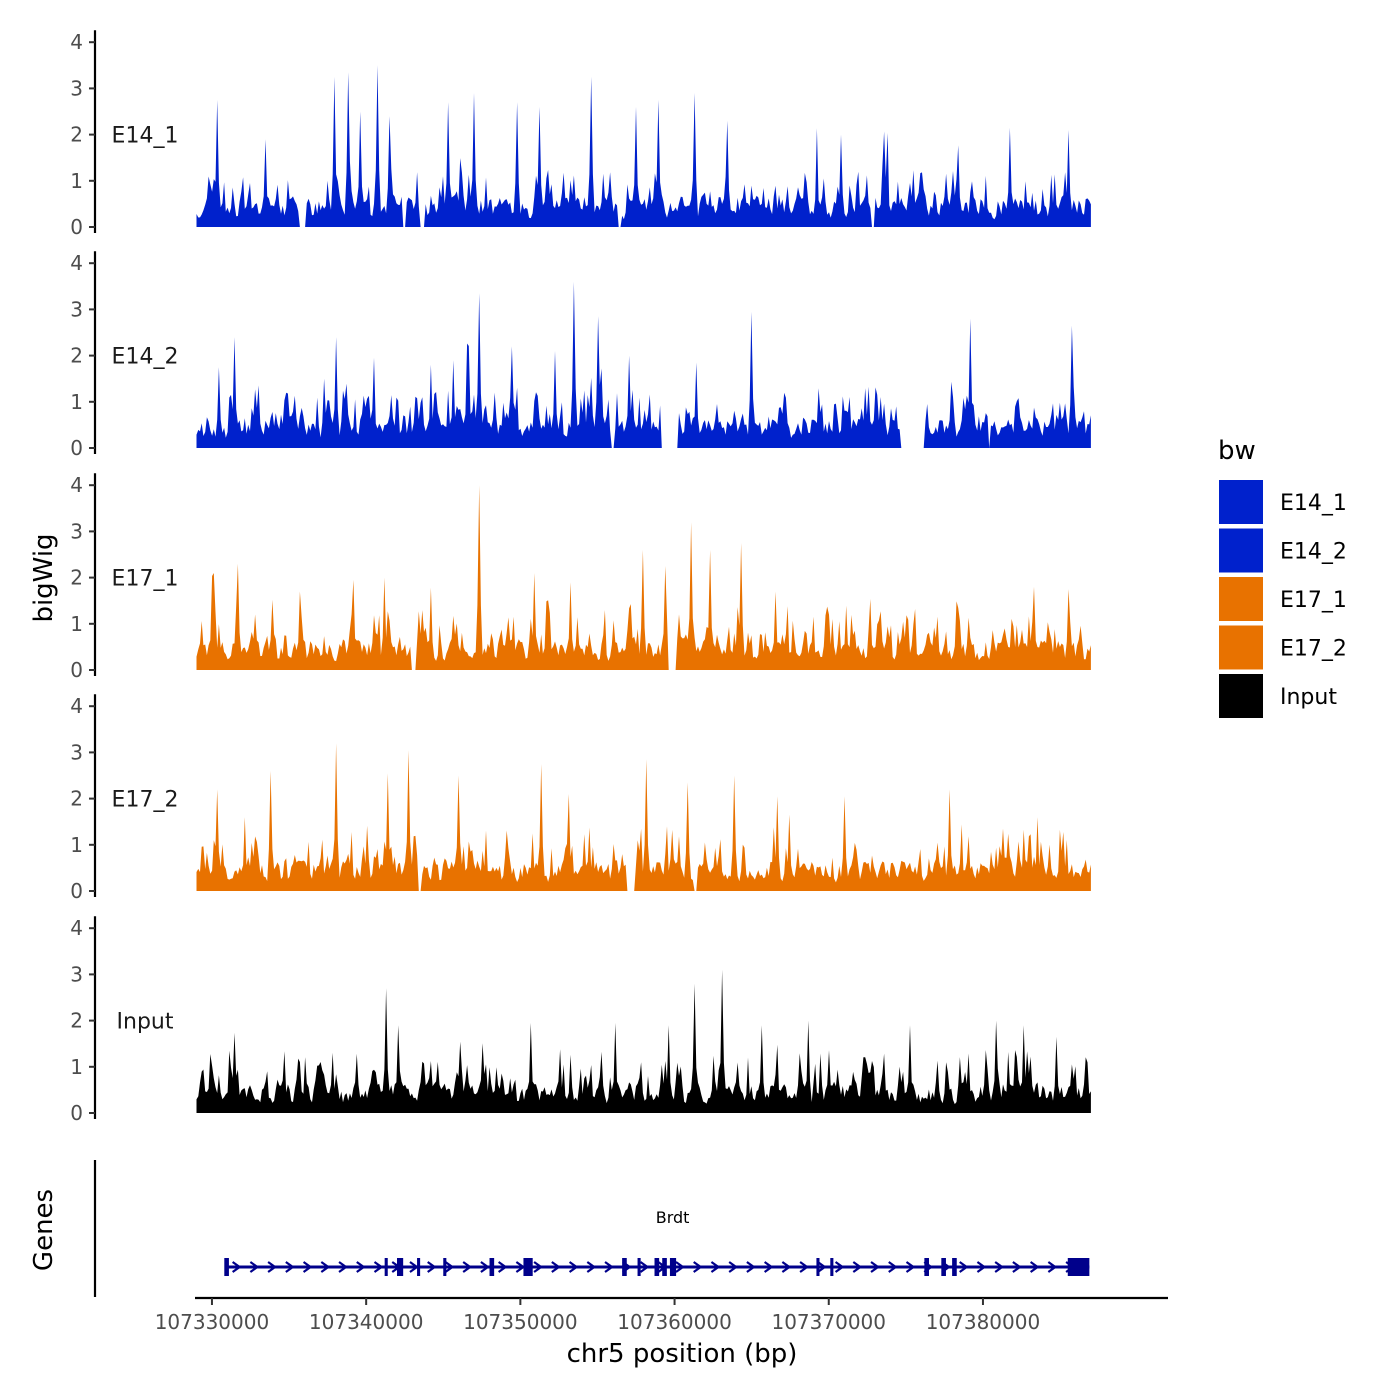 The height and width of the screenshot is (1400, 1400). Describe the element at coordinates (145, 579) in the screenshot. I see `track-label: E17_1` at that location.